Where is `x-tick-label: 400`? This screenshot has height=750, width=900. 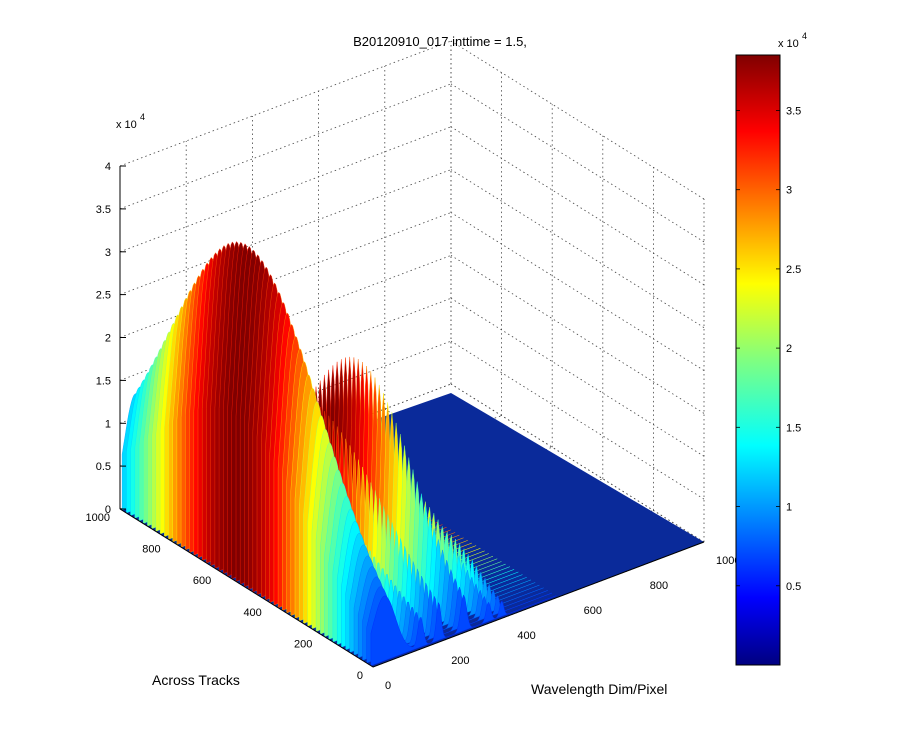
x-tick-label: 400 is located at coordinates (526, 636).